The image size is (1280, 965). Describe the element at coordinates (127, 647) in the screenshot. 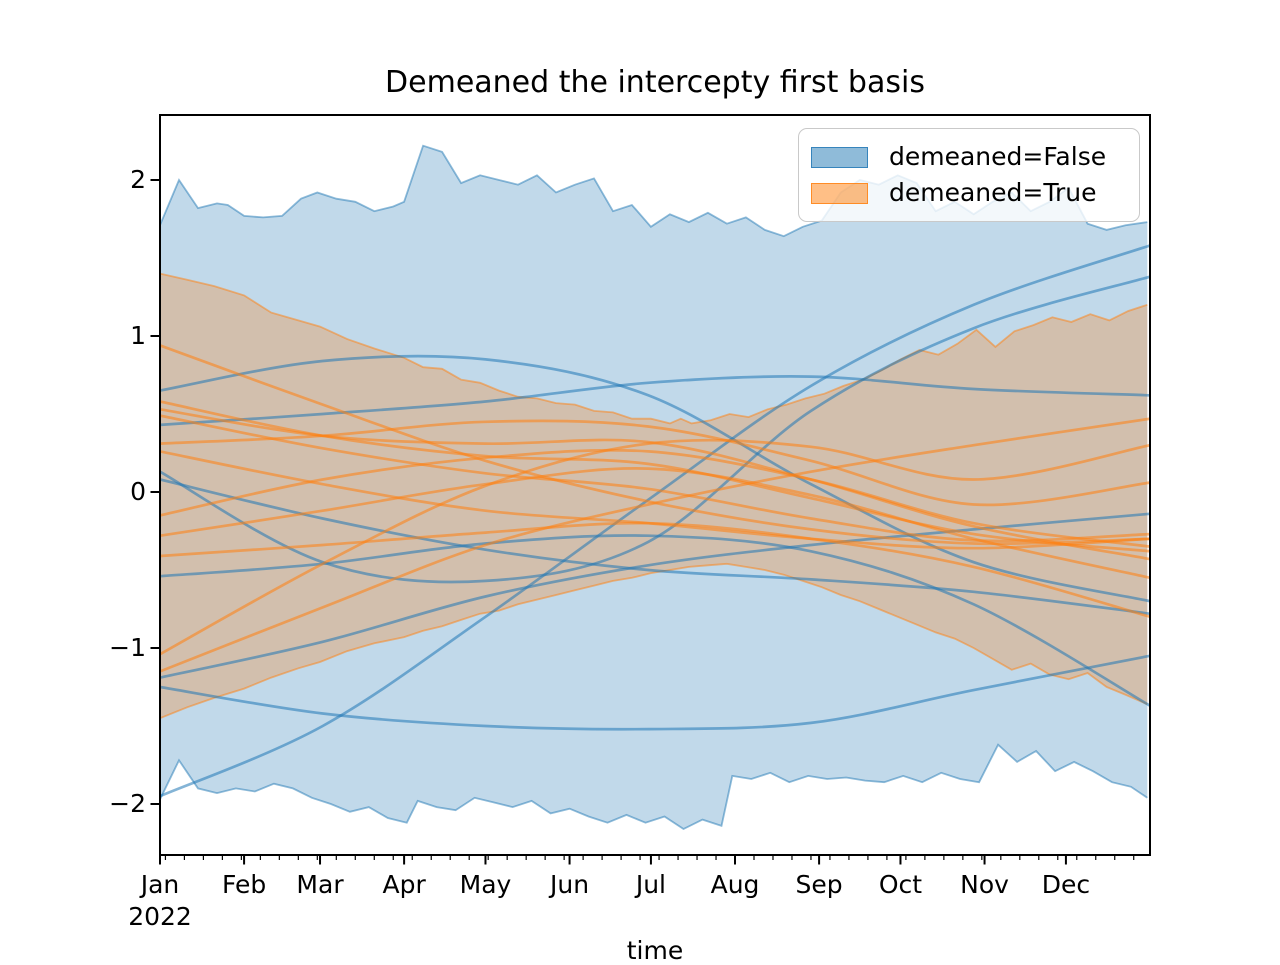

I see `y-tick-label--1: −1` at that location.